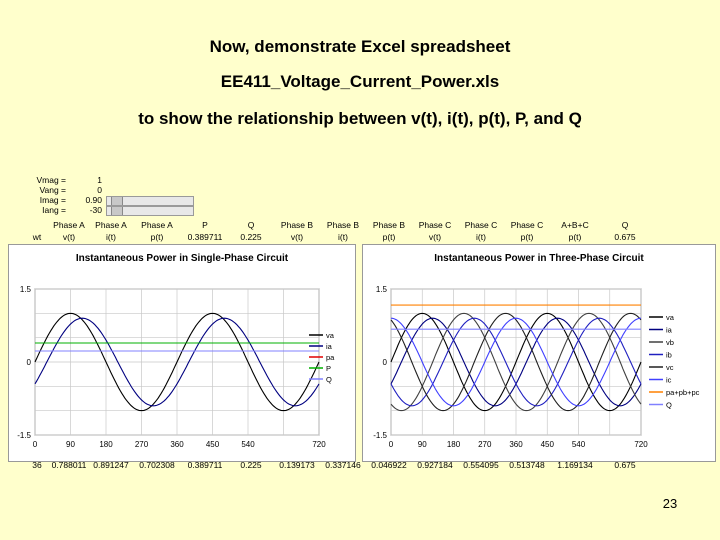  Describe the element at coordinates (51, 180) in the screenshot. I see `control-label: Vmag =` at that location.